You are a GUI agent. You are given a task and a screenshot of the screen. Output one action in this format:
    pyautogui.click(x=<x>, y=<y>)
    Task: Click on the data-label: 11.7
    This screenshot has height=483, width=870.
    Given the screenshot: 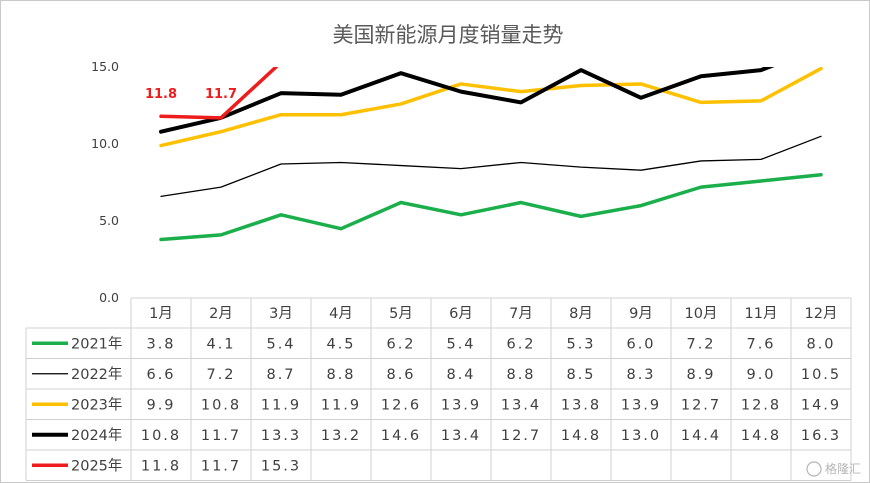 What is the action you would take?
    pyautogui.click(x=221, y=94)
    